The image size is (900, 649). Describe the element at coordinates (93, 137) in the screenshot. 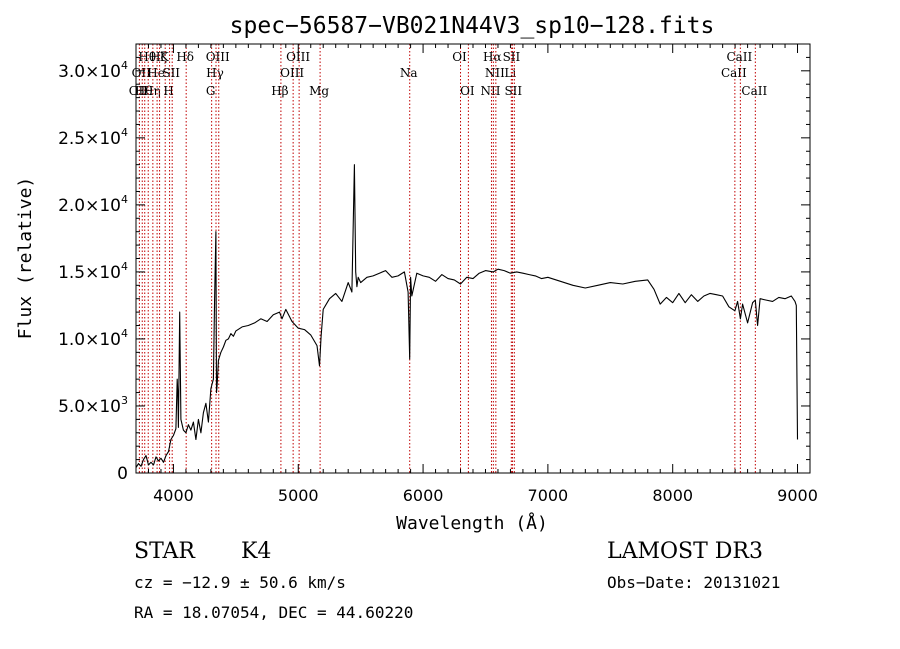

I see `y-tick-label: 2.5×10⁴` at that location.